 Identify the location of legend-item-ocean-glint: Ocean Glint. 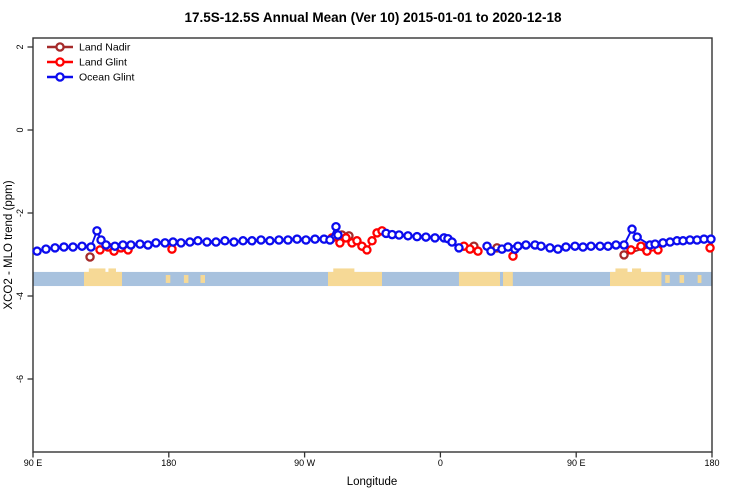
(91, 78).